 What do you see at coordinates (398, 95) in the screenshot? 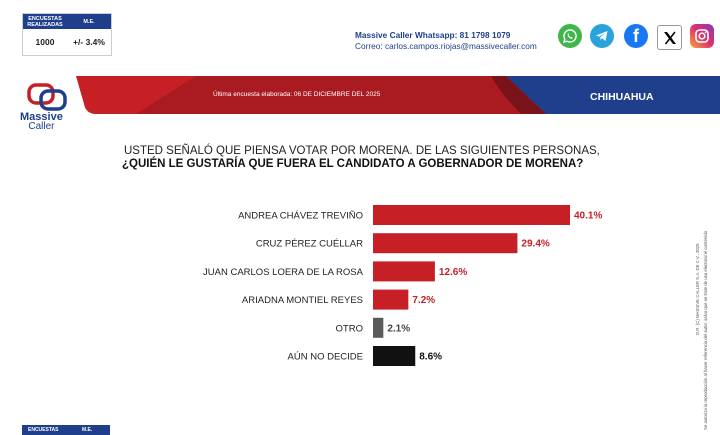
I see `header-banner` at bounding box center [398, 95].